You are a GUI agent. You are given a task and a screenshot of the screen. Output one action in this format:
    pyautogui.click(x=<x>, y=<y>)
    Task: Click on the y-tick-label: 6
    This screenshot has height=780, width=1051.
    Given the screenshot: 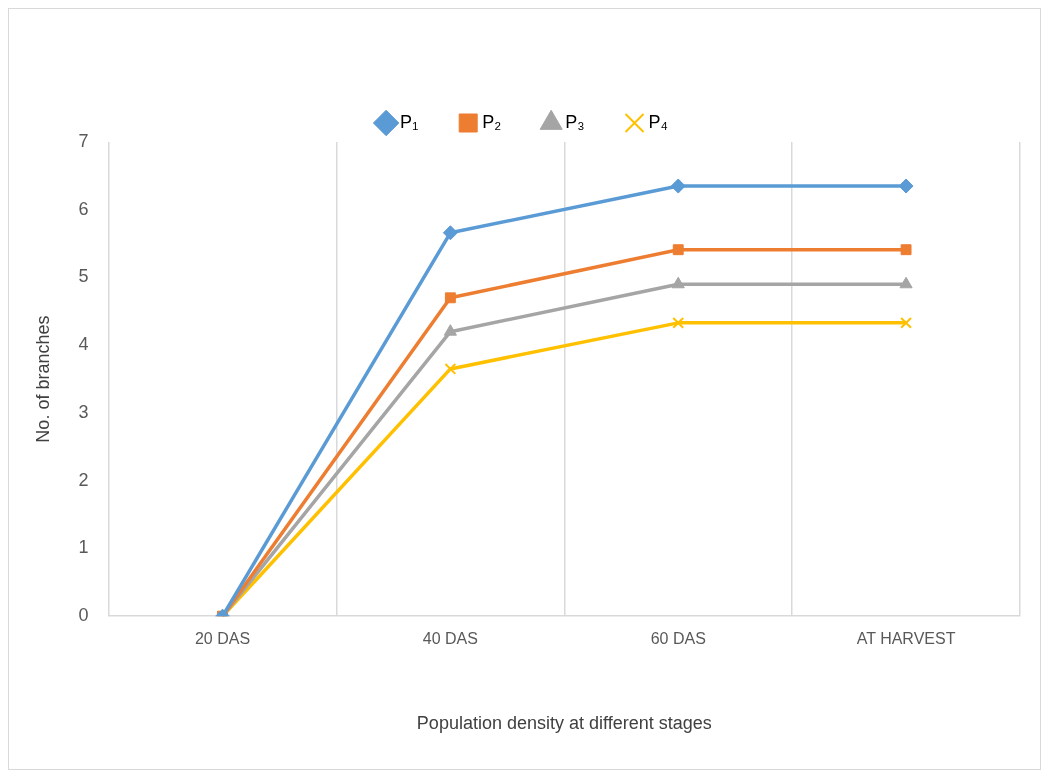 What is the action you would take?
    pyautogui.click(x=83, y=208)
    